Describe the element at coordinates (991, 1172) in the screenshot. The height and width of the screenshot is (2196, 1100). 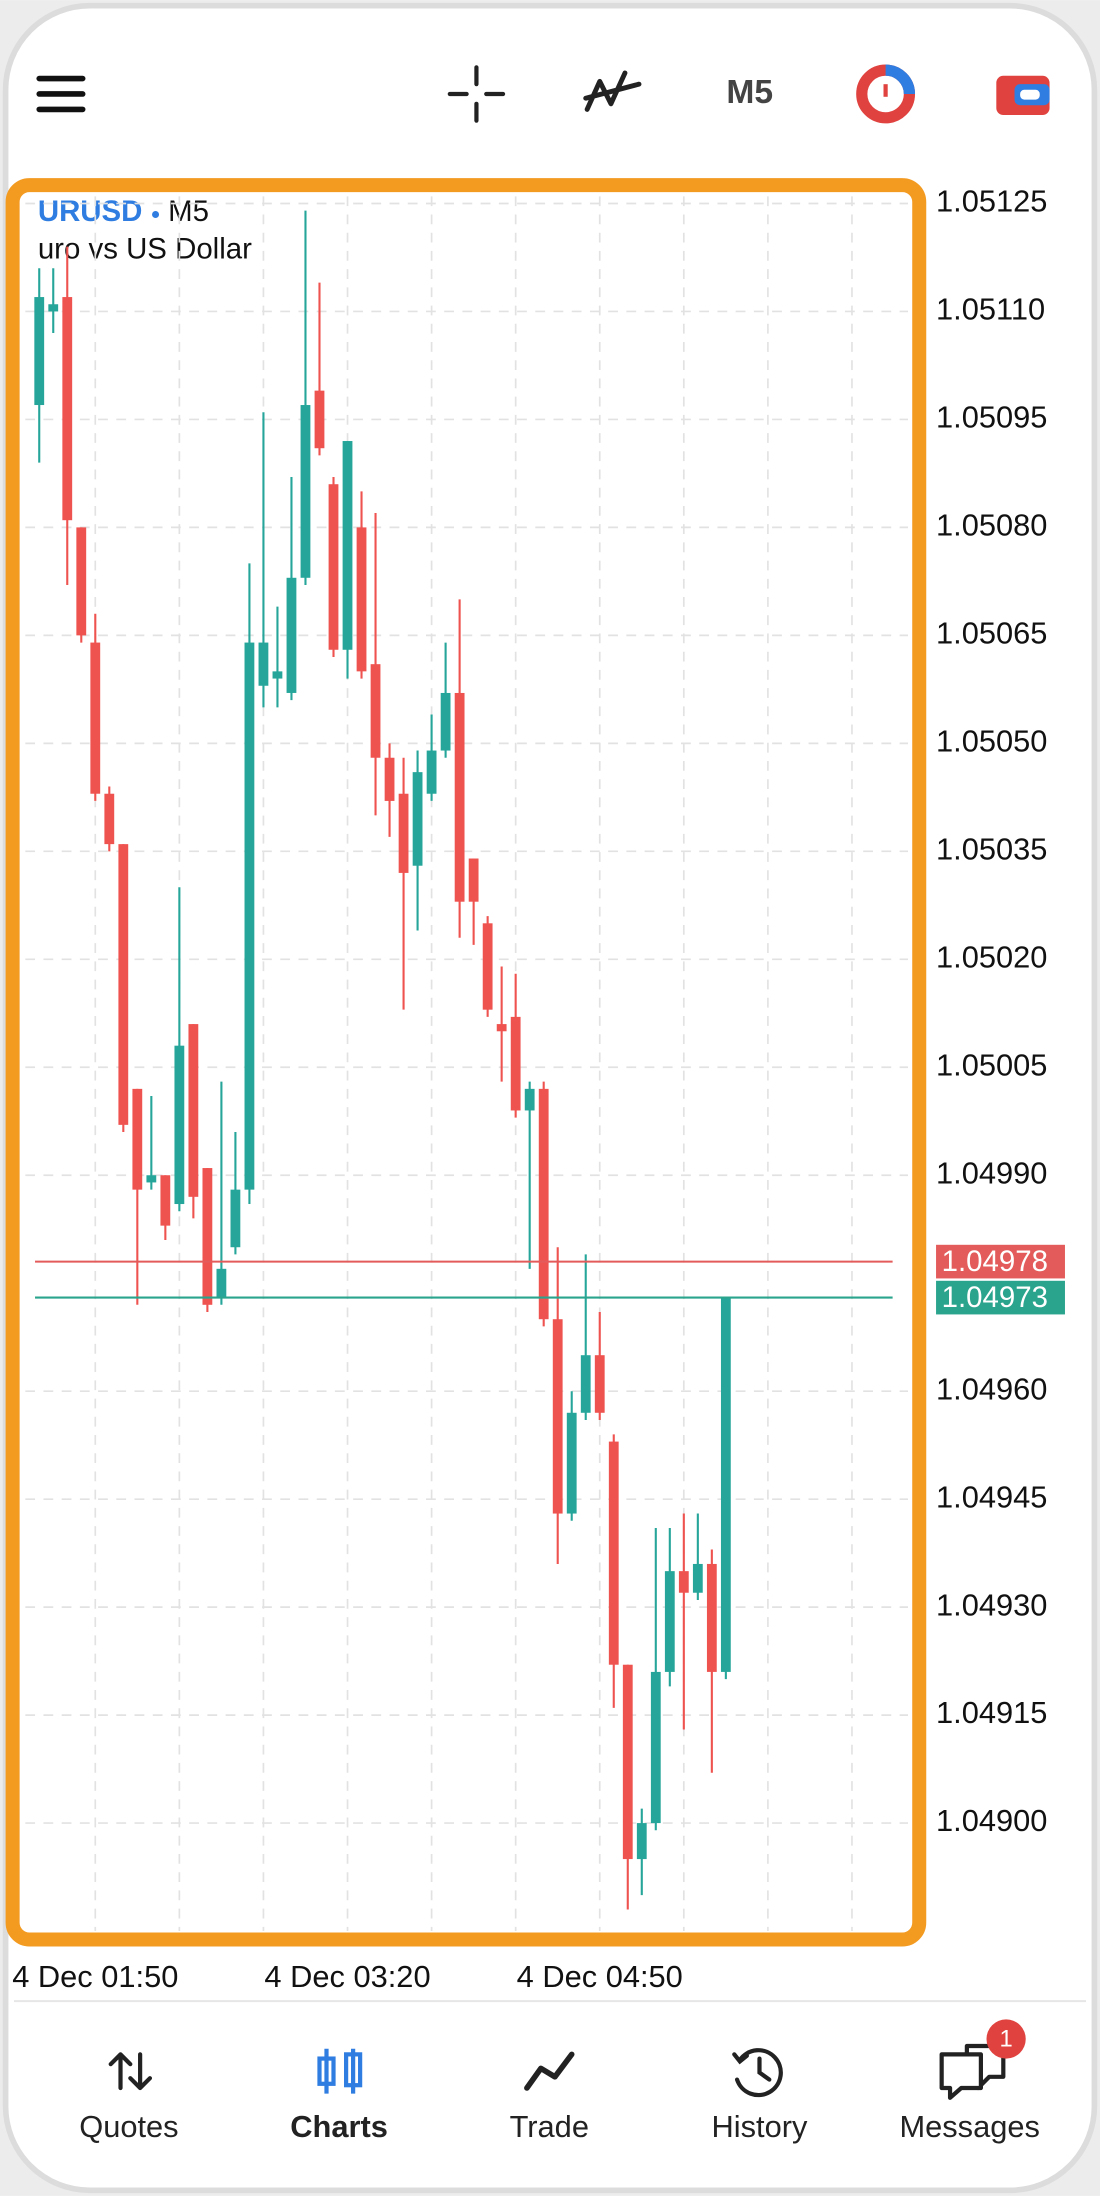
I see `y-tick-label: 1.04990` at that location.